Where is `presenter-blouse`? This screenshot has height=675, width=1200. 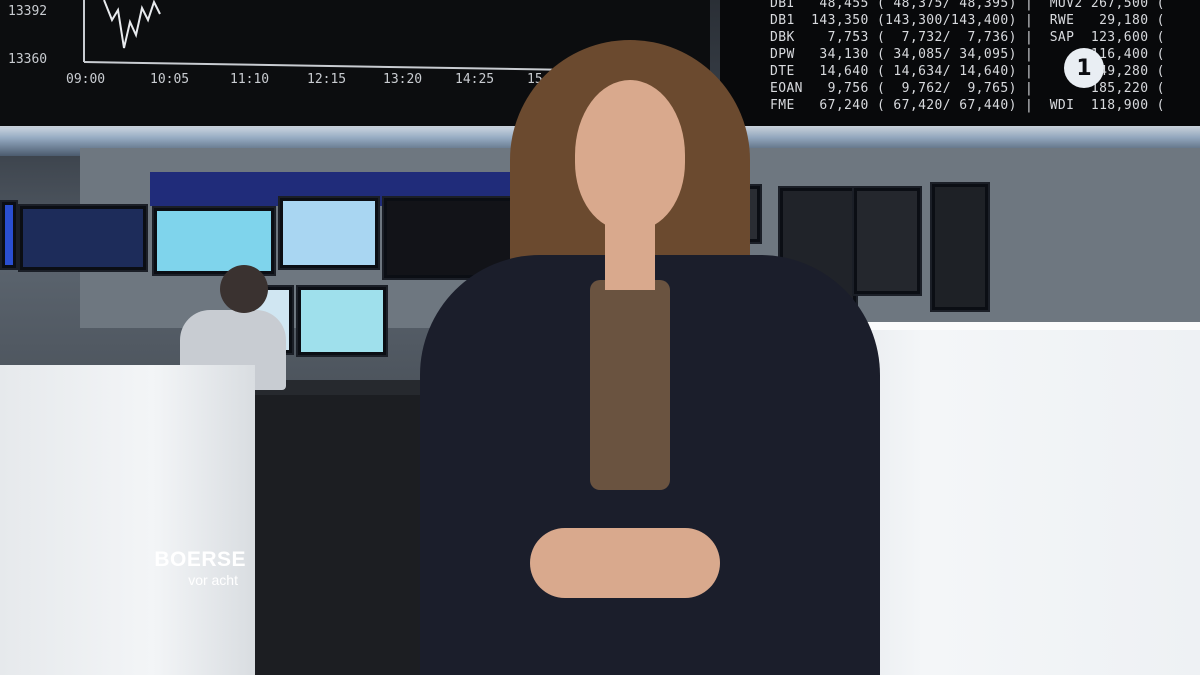
presenter-blouse is located at coordinates (630, 385).